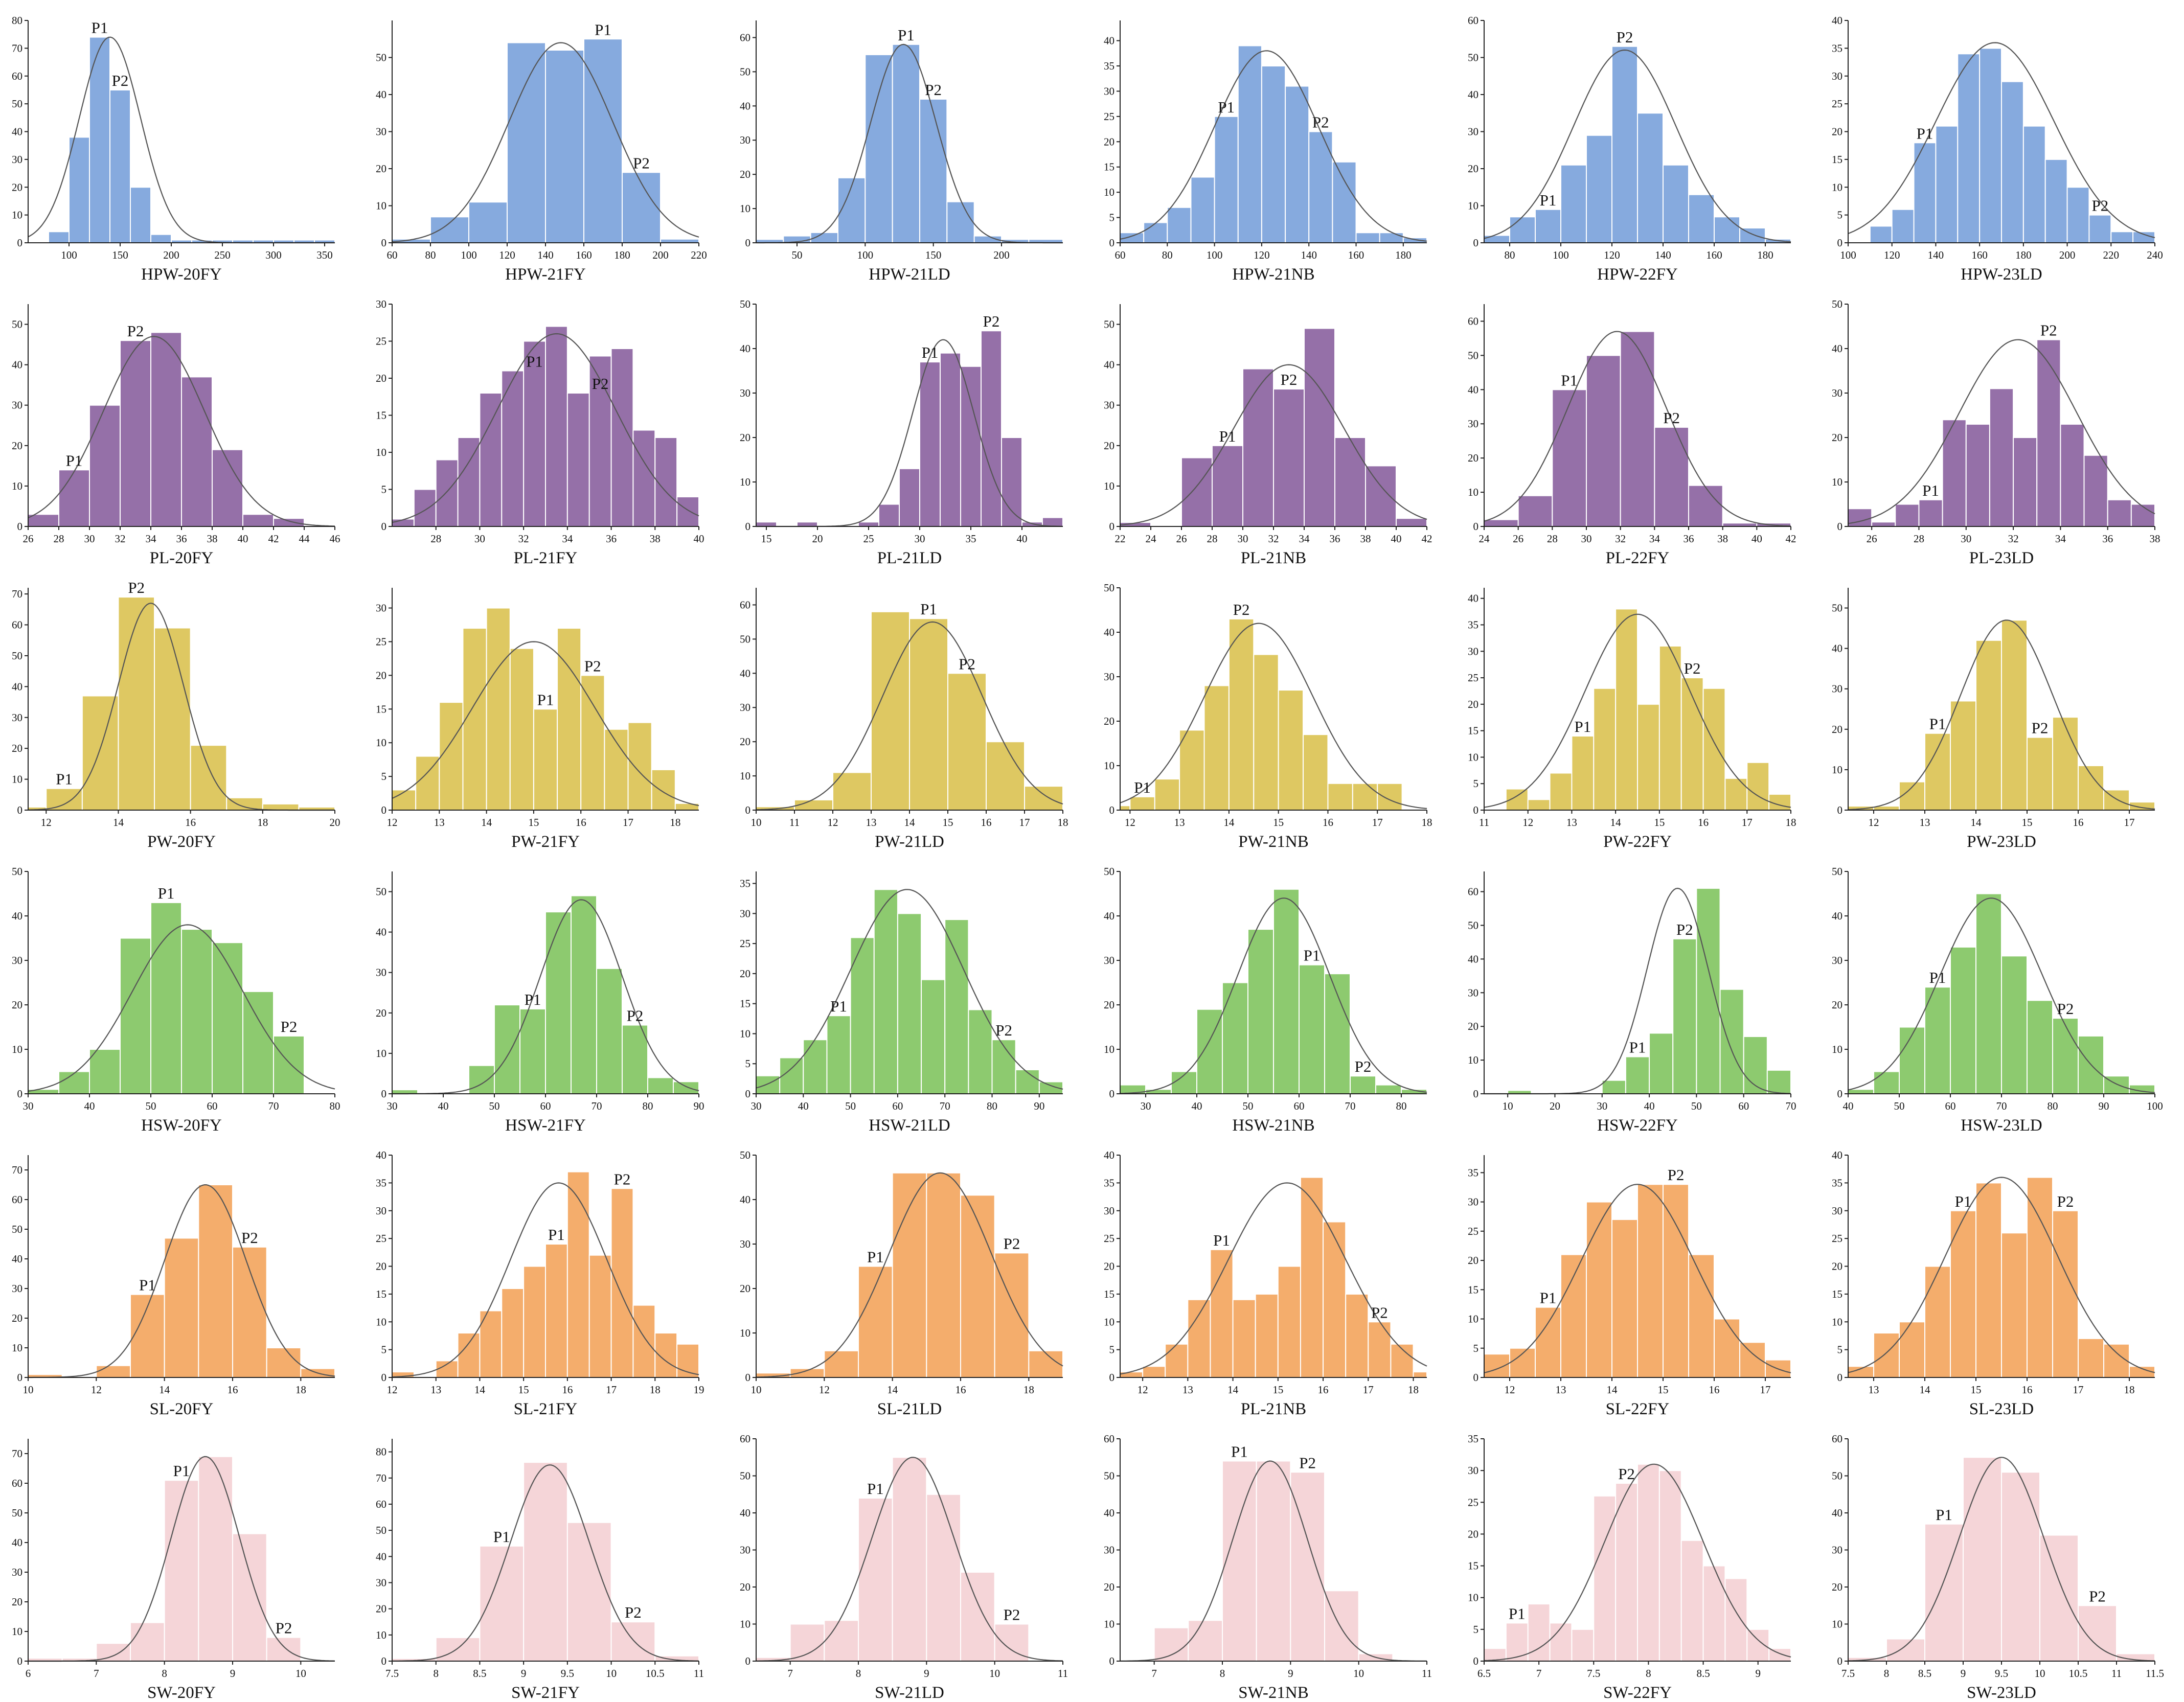  I want to click on x-tick-label: 8, so click(164, 1673).